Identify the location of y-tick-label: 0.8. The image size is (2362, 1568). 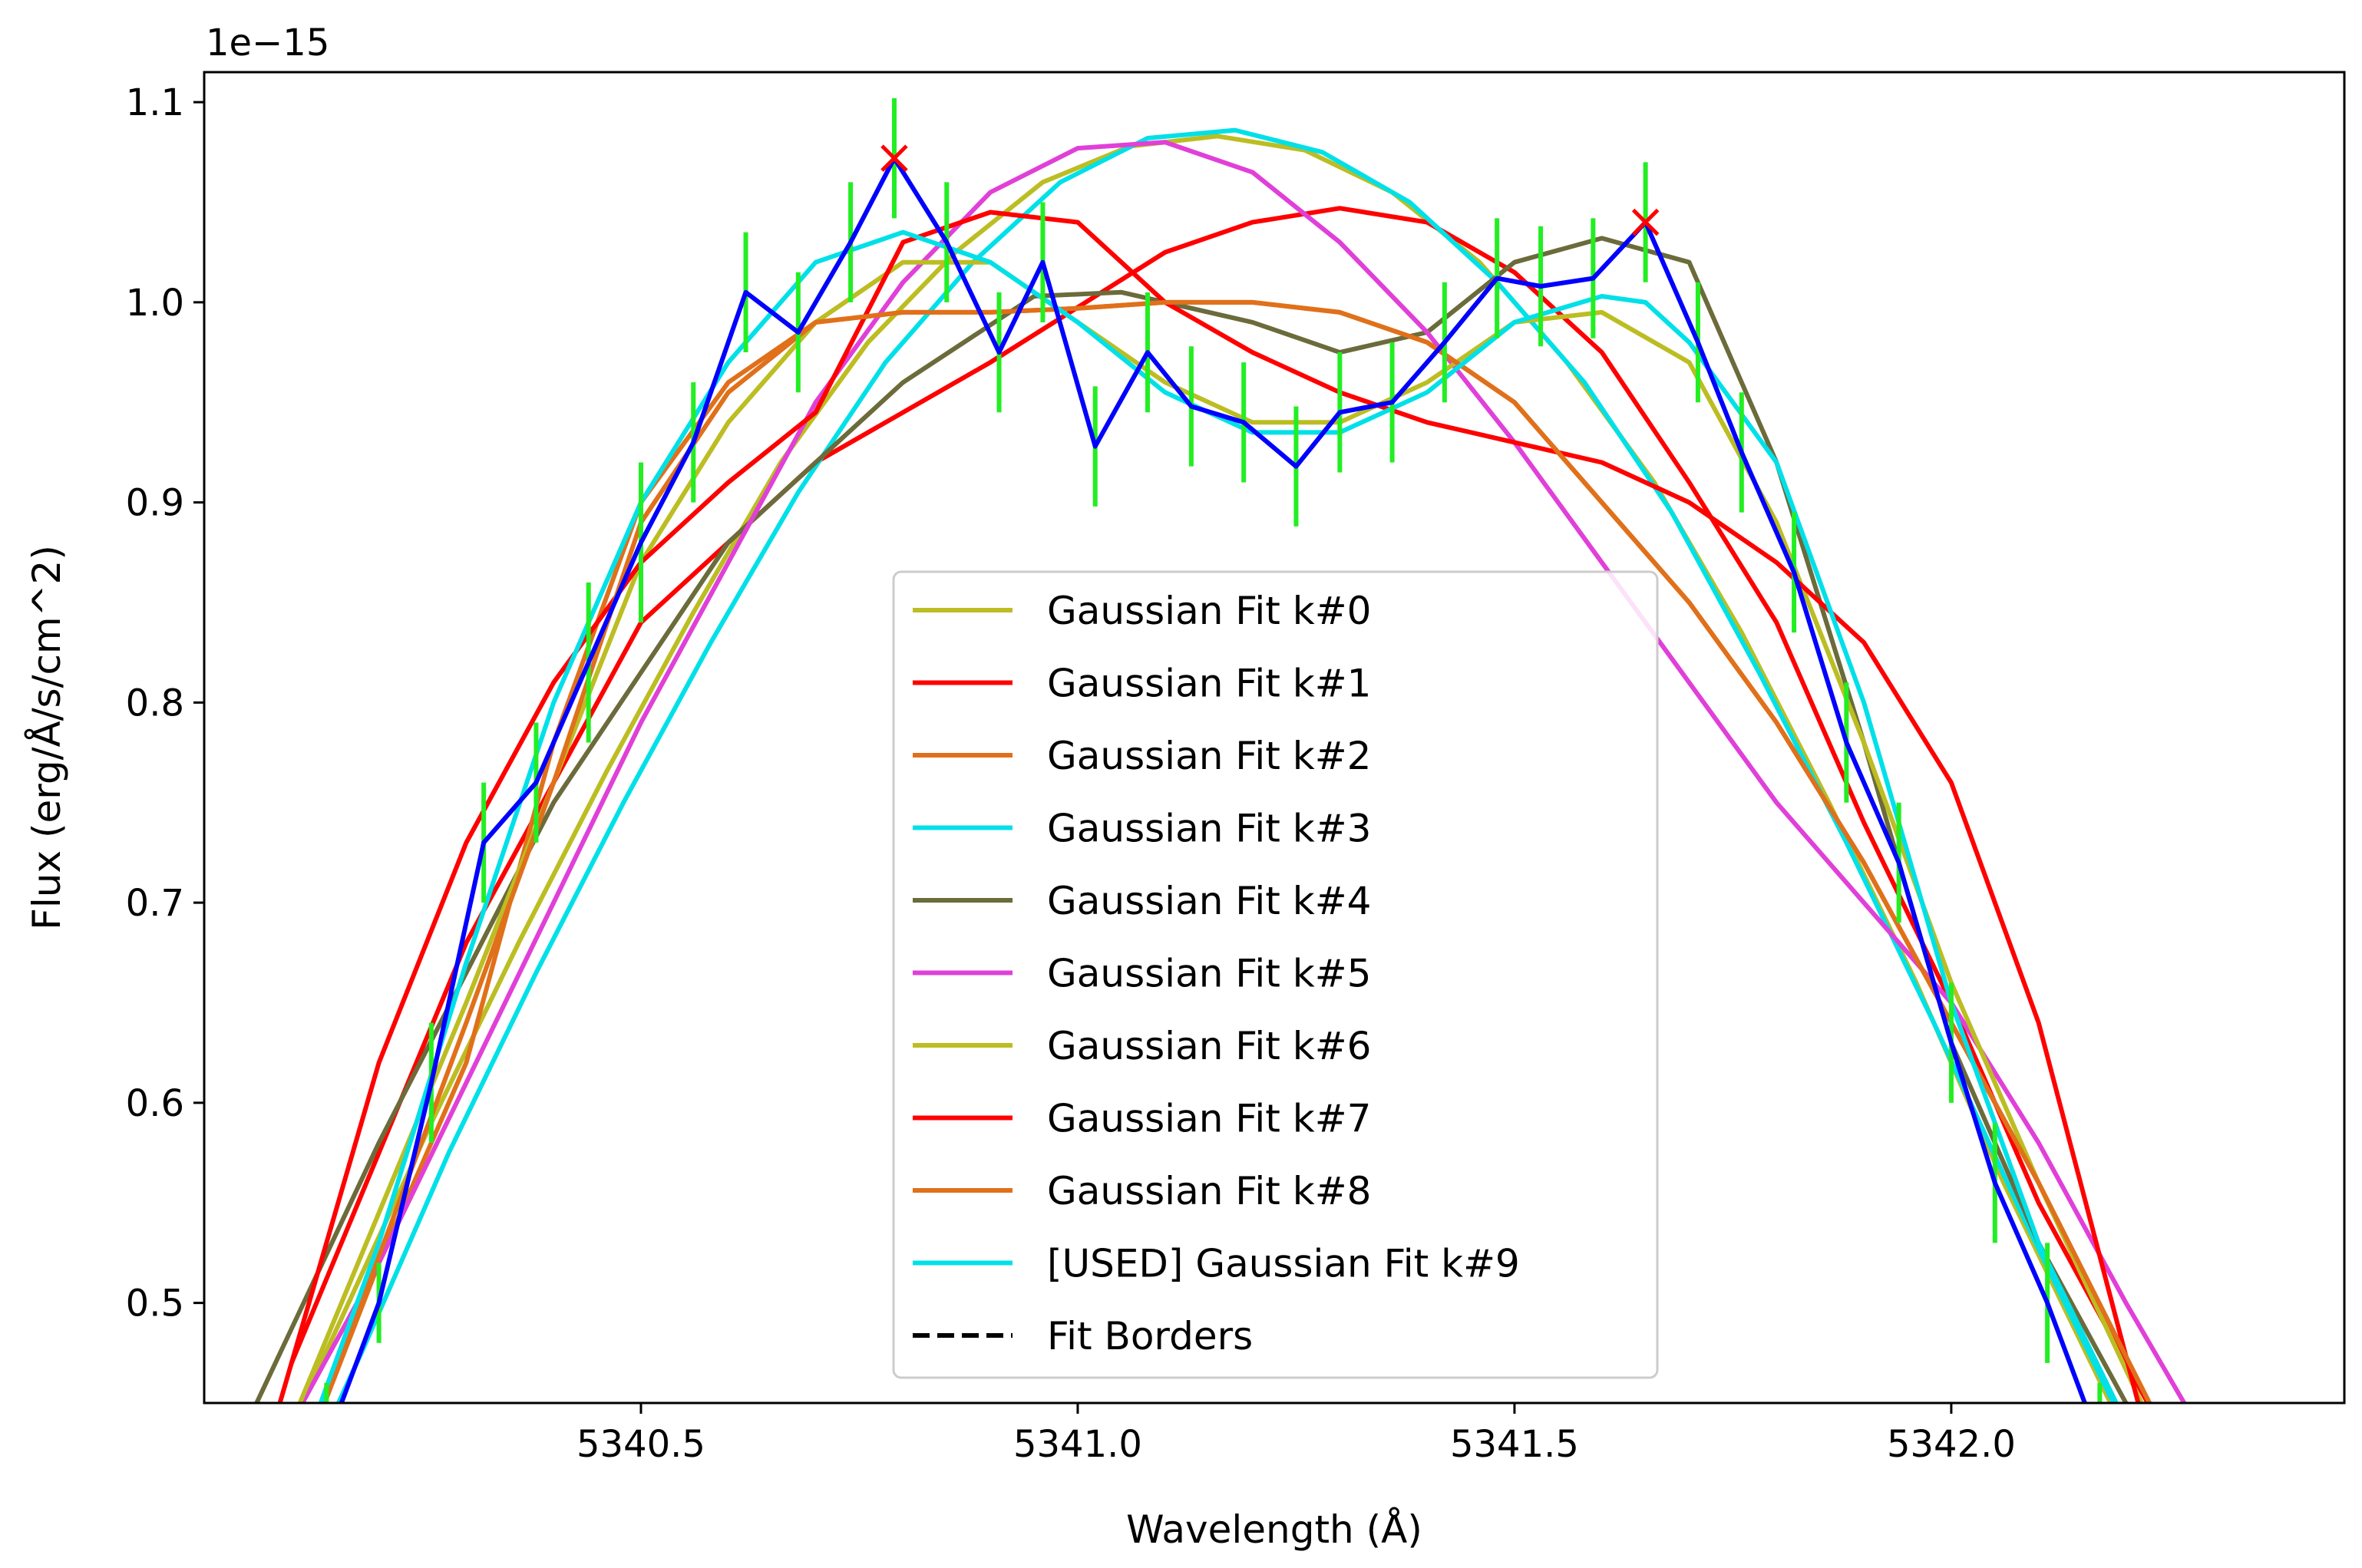
(155, 703).